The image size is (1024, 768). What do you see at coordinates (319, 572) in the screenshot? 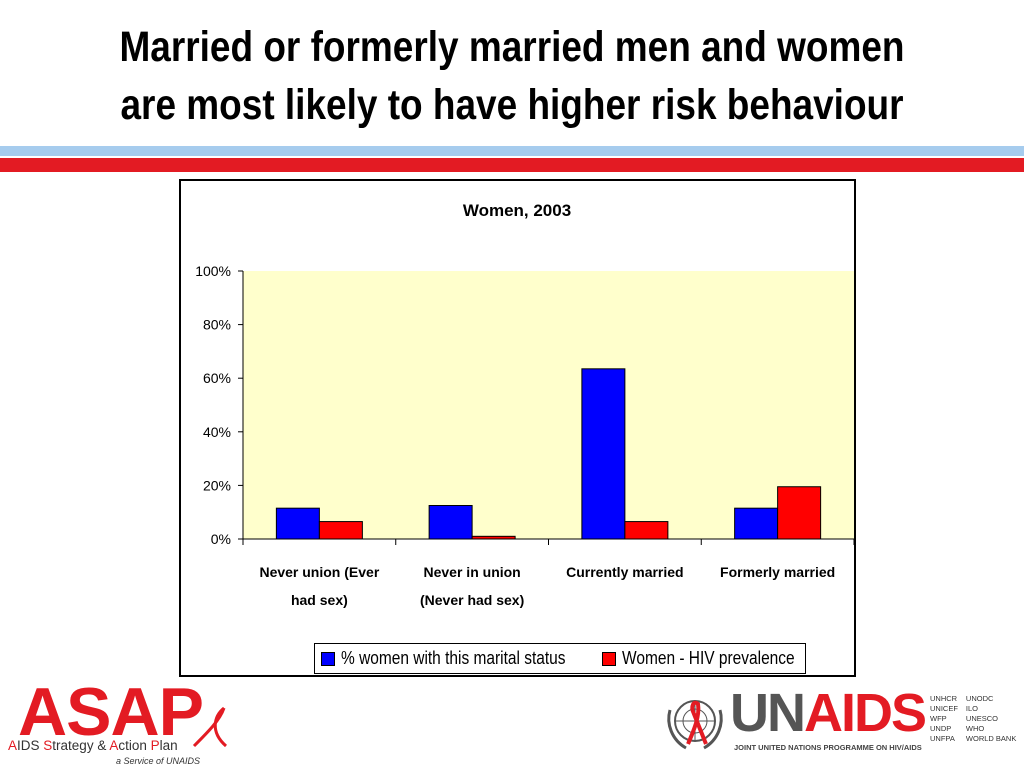
I see `x-category-label: Never union (Ever` at bounding box center [319, 572].